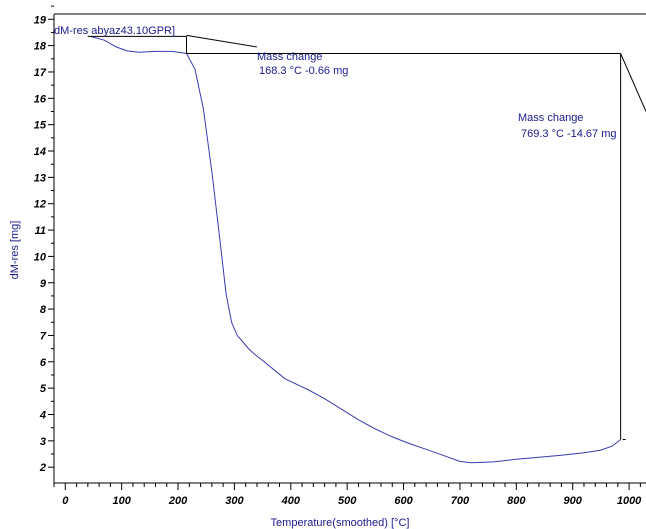 Image resolution: width=646 pixels, height=529 pixels. Describe the element at coordinates (40, 178) in the screenshot. I see `y-tick-label: 13` at that location.